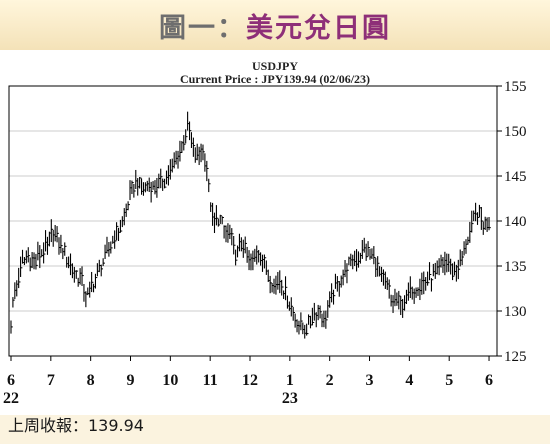 The height and width of the screenshot is (444, 550). What do you see at coordinates (210, 380) in the screenshot?
I see `x-tick-label: 11` at bounding box center [210, 380].